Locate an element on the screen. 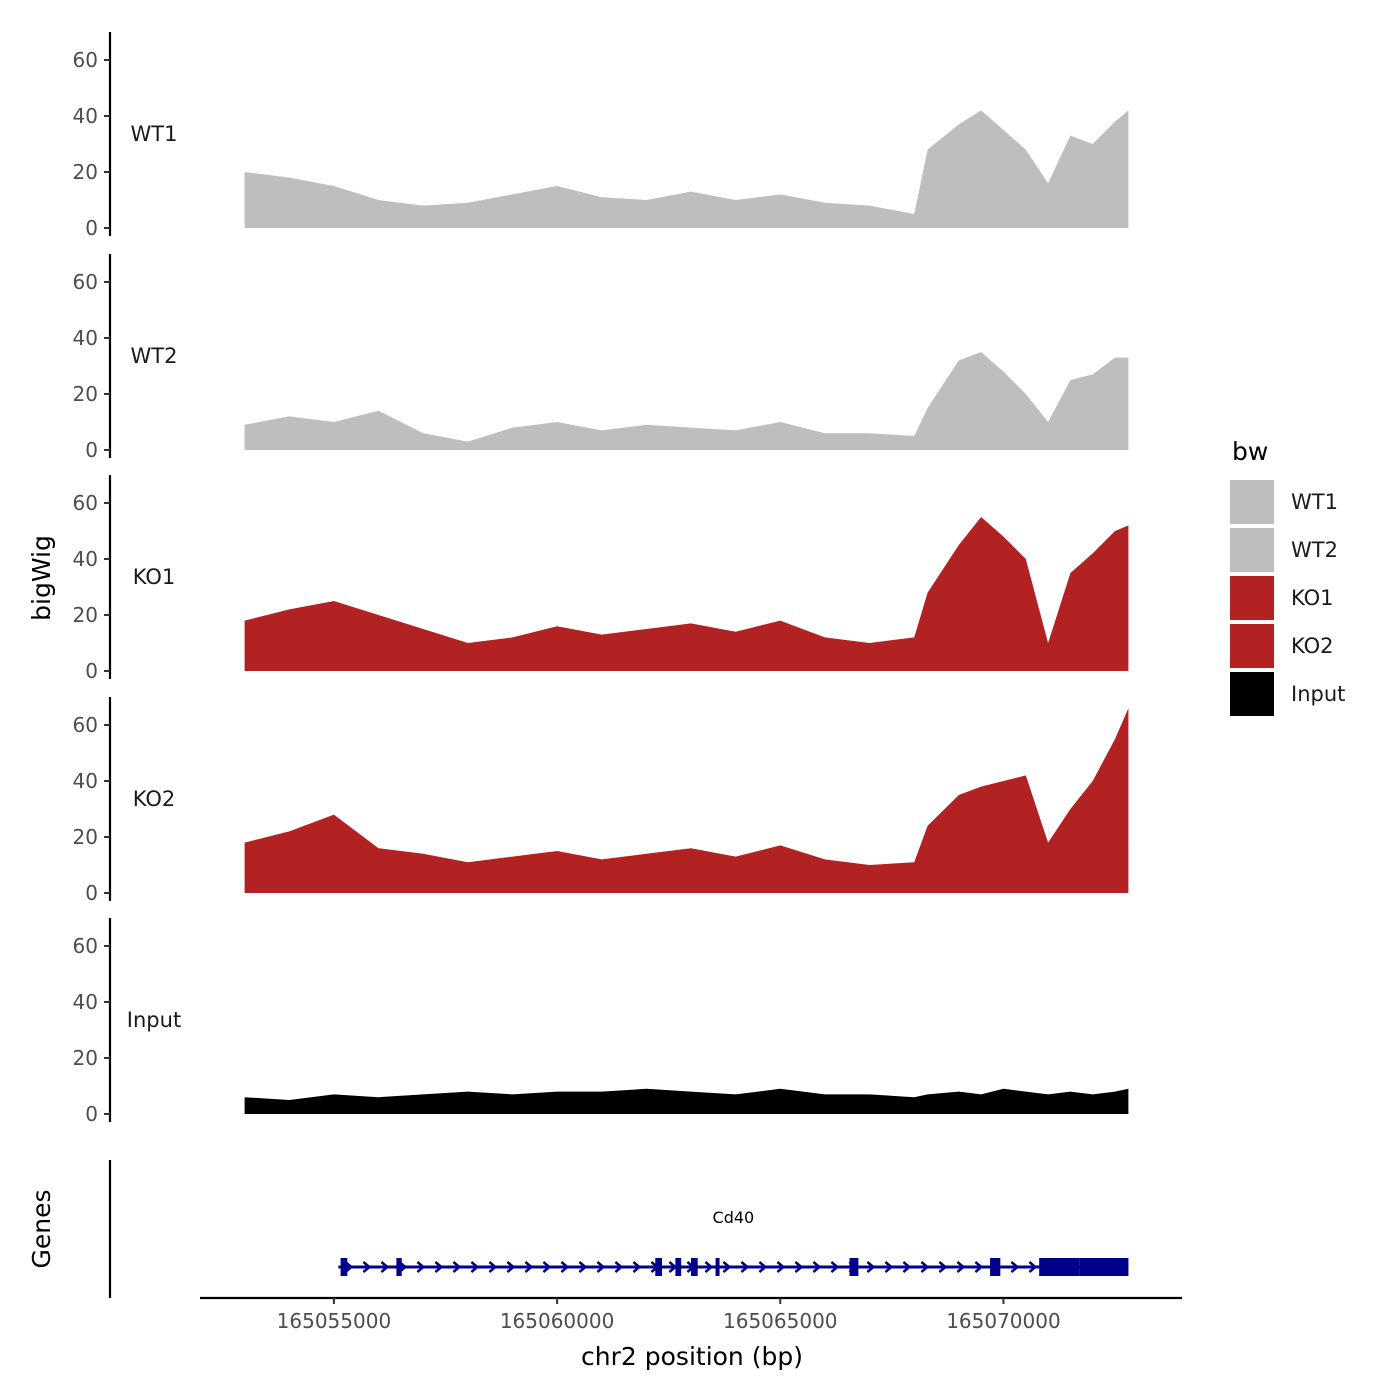 This screenshot has height=1400, width=1400. track-input: 0 20 40 60 Input is located at coordinates (601, 1022).